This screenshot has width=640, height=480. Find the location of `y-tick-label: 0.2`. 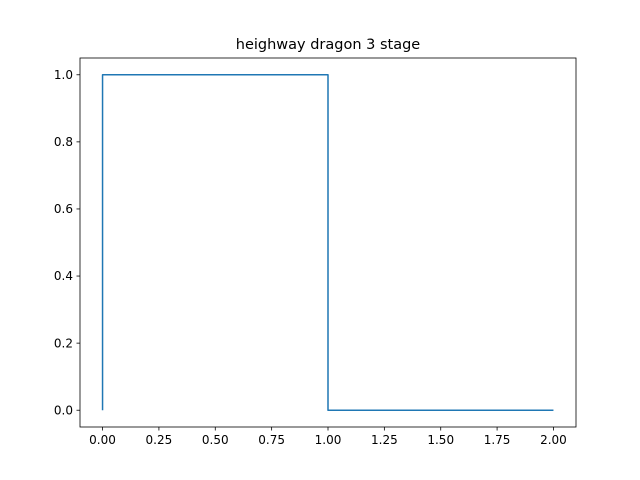

y-tick-label: 0.2 is located at coordinates (63, 343).